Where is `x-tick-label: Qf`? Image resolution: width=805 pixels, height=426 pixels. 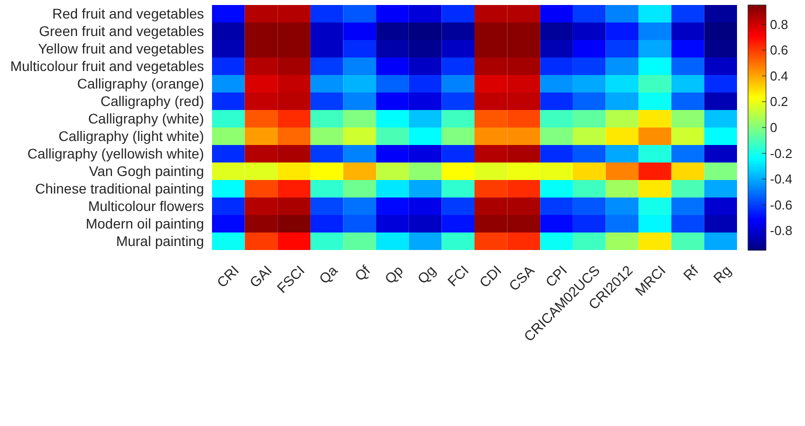 x-tick-label: Qf is located at coordinates (362, 273).